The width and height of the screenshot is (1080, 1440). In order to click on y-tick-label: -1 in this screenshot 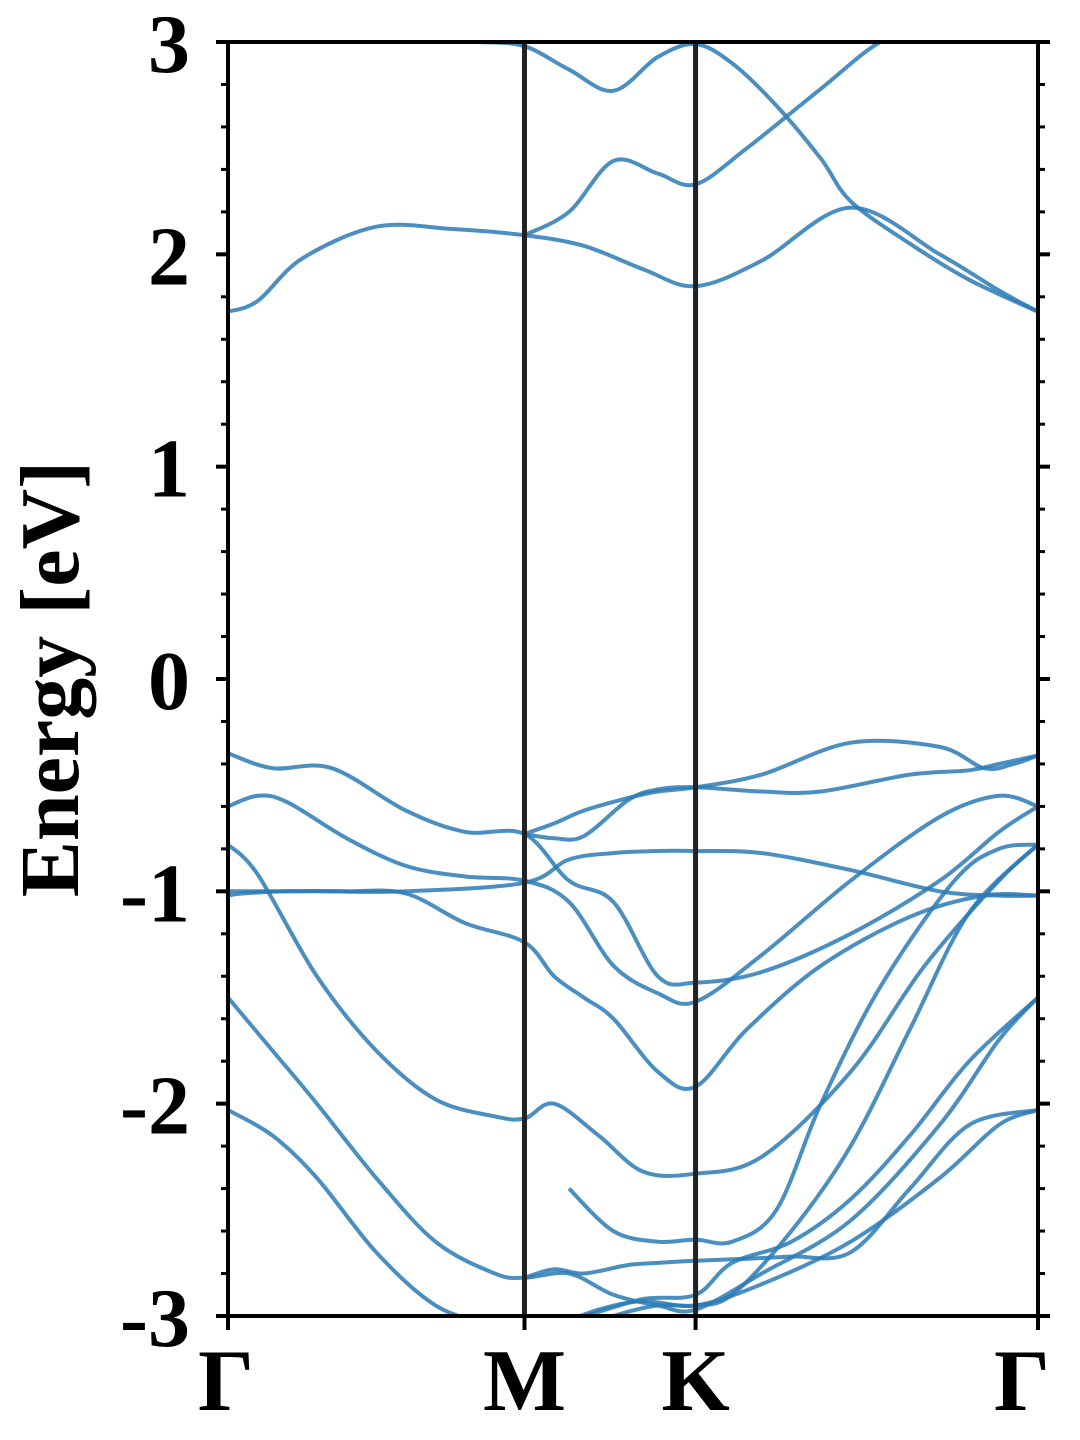, I will do `click(155, 893)`.